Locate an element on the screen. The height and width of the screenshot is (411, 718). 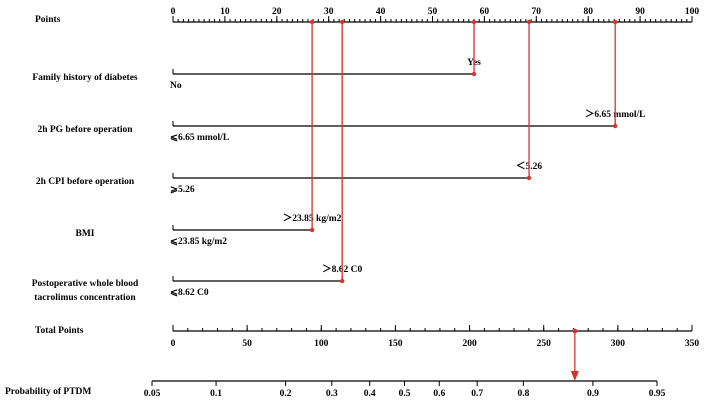
tick-label: 20 is located at coordinates (277, 12).